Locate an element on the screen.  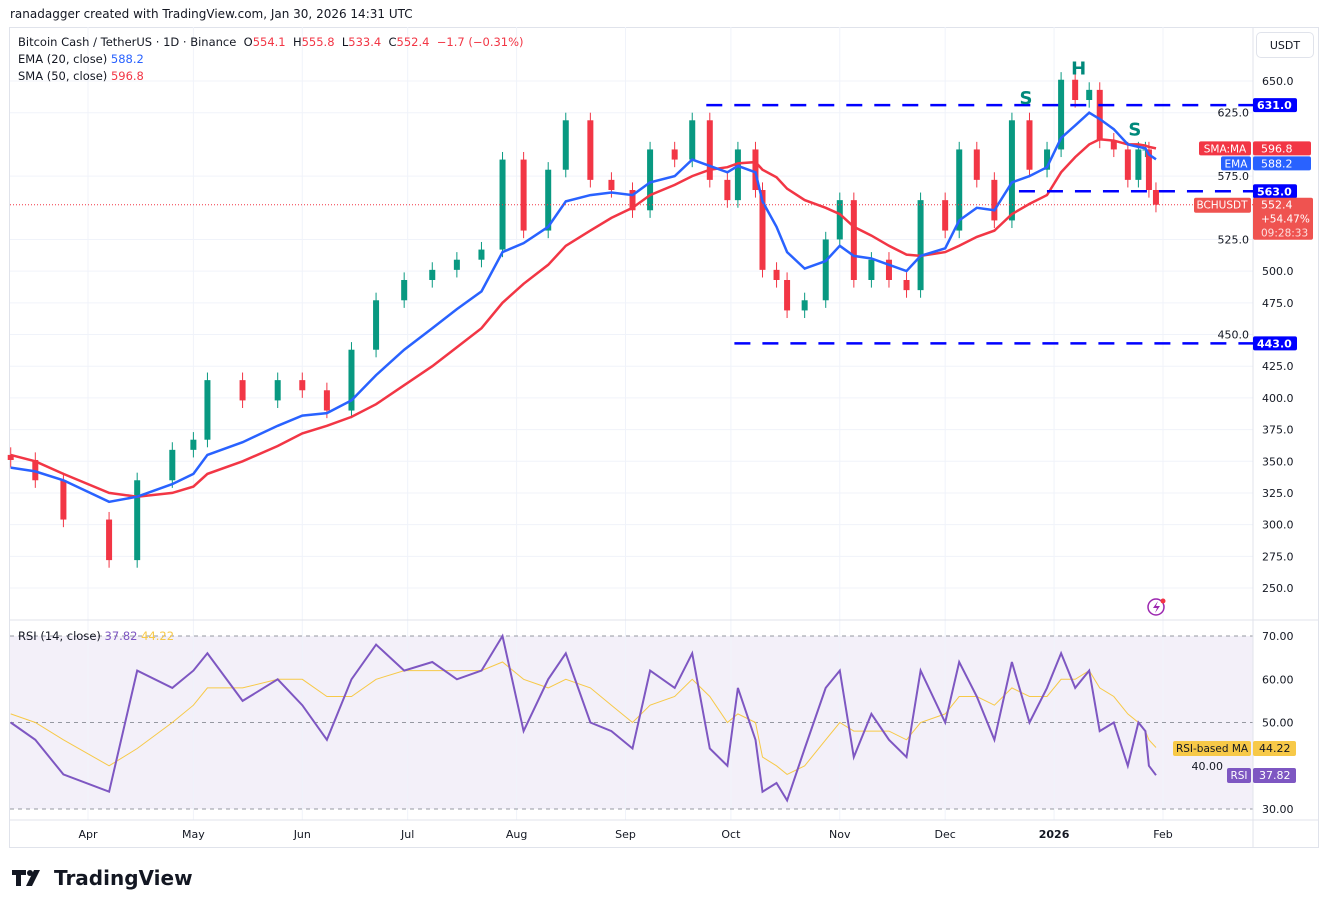
pattern-annotation: S is located at coordinates (1134, 130).